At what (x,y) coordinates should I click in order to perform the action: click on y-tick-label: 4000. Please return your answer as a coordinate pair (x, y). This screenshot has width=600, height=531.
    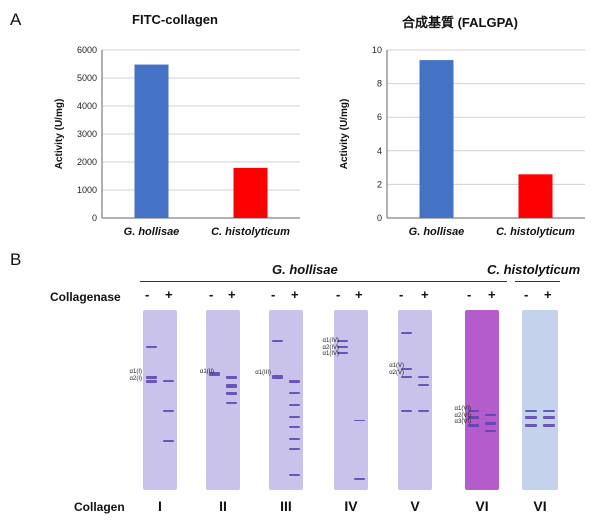
    Looking at the image, I should click on (87, 106).